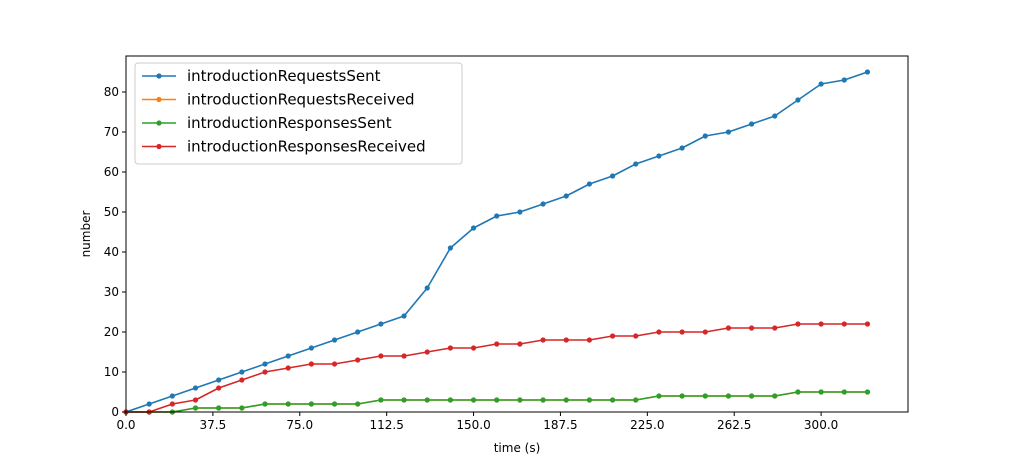 Image resolution: width=1009 pixels, height=463 pixels. Describe the element at coordinates (517, 448) in the screenshot. I see `x-axis-label: time (s)` at that location.